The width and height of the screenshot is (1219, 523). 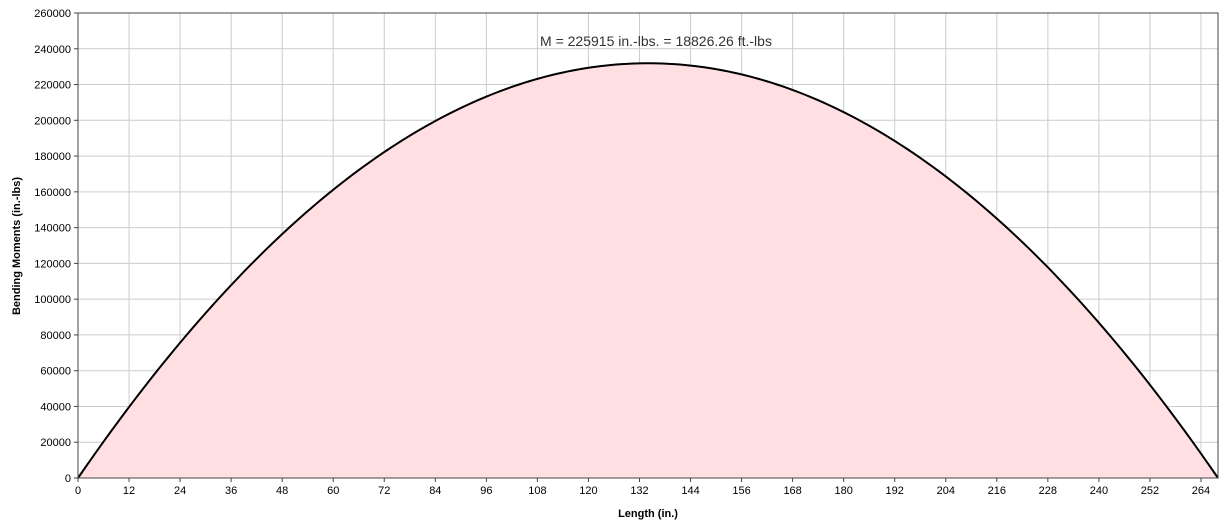 What do you see at coordinates (946, 491) in the screenshot?
I see `x-tick-label: 204` at bounding box center [946, 491].